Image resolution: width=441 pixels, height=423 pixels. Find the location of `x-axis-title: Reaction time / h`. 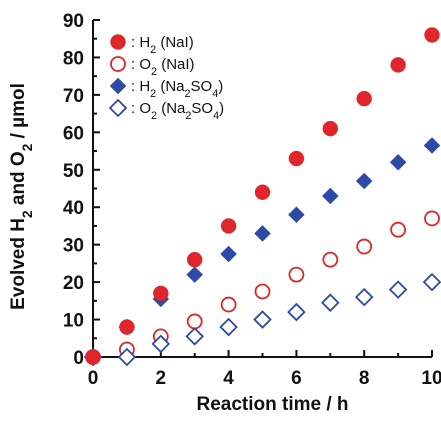

x-axis-title: Reaction time / h is located at coordinates (272, 404).